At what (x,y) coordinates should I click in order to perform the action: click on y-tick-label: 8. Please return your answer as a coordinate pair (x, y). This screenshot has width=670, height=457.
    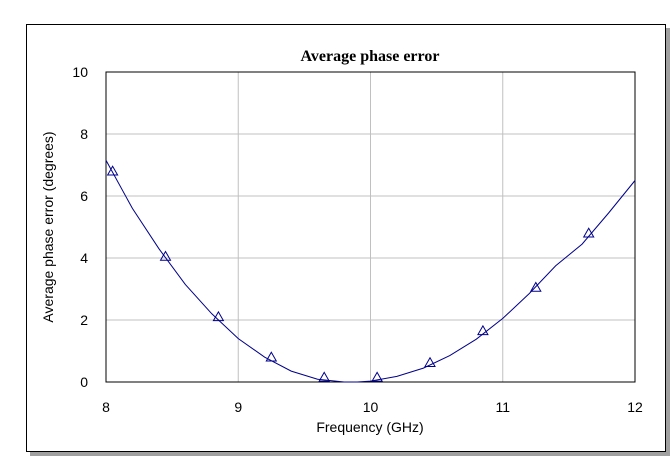
    Looking at the image, I should click on (84, 134).